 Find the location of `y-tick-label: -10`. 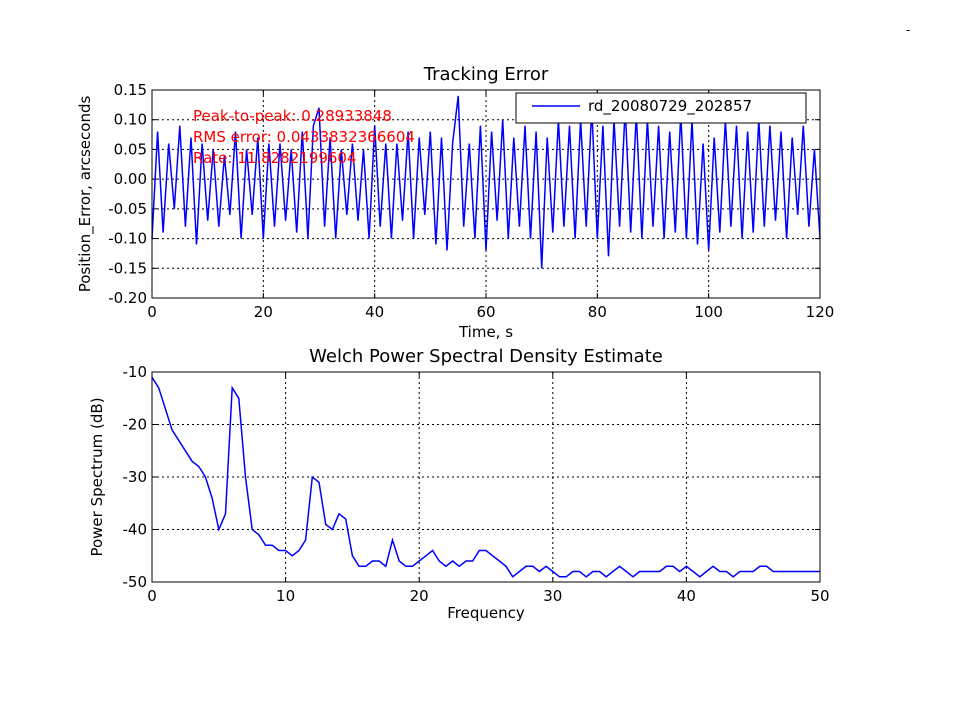

y-tick-label: -10 is located at coordinates (135, 372).